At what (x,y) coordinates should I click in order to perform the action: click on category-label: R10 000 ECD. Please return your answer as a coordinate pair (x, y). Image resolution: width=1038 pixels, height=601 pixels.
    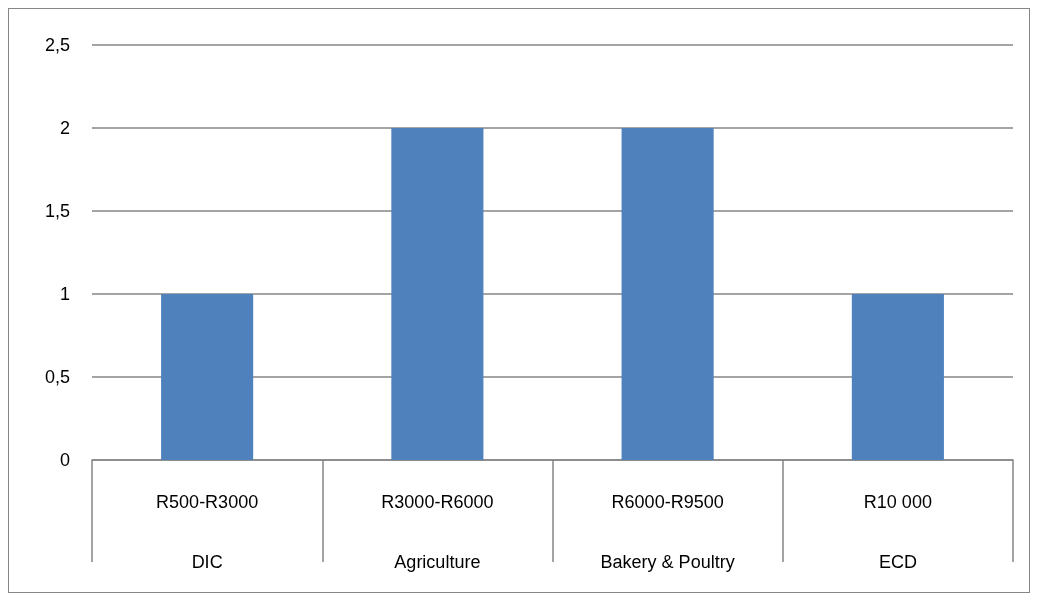
    Looking at the image, I should click on (897, 532).